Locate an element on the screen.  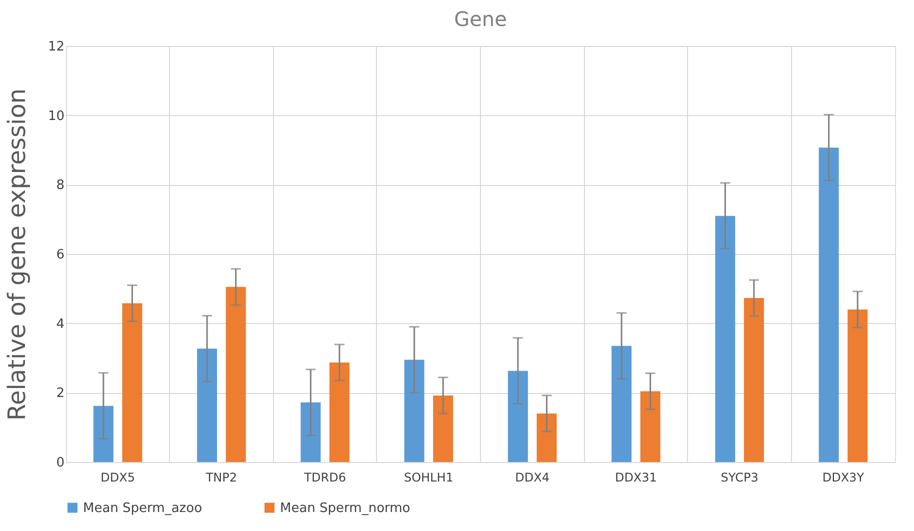
legend-label: Mean Sperm_normo is located at coordinates (345, 508).